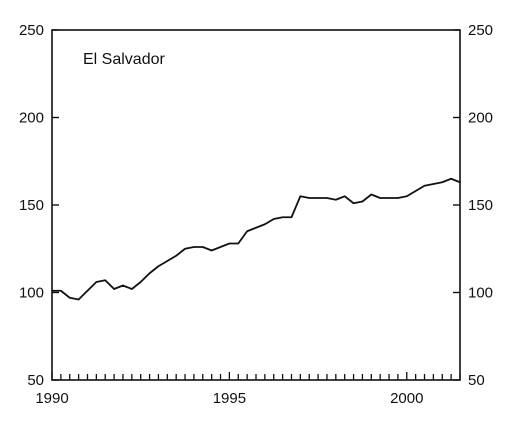 This screenshot has width=512, height=442. What do you see at coordinates (480, 205) in the screenshot?
I see `y-tick-label-right-150: 150` at bounding box center [480, 205].